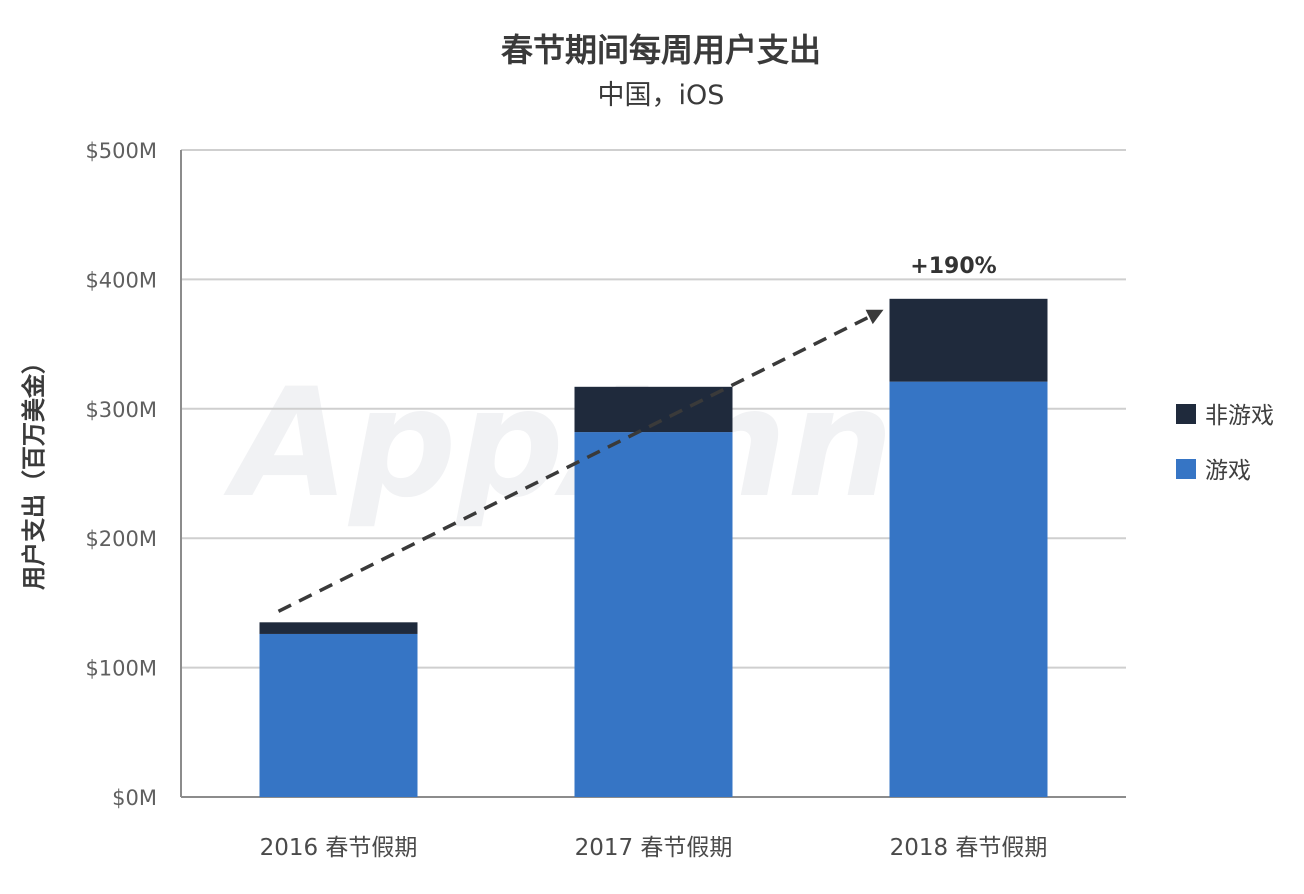 The width and height of the screenshot is (1304, 894). I want to click on chart-title: 春节期间每周用户支出, so click(661, 50).